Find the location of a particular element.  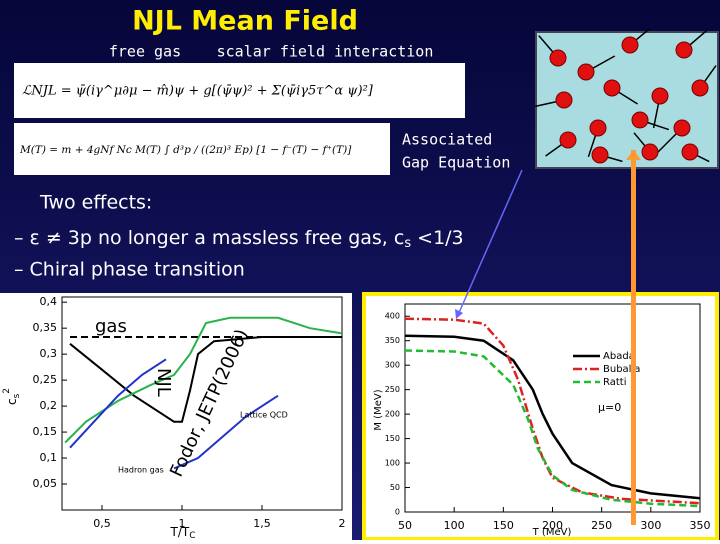

bullet: – Chiral phase transition is located at coordinates (129, 270).